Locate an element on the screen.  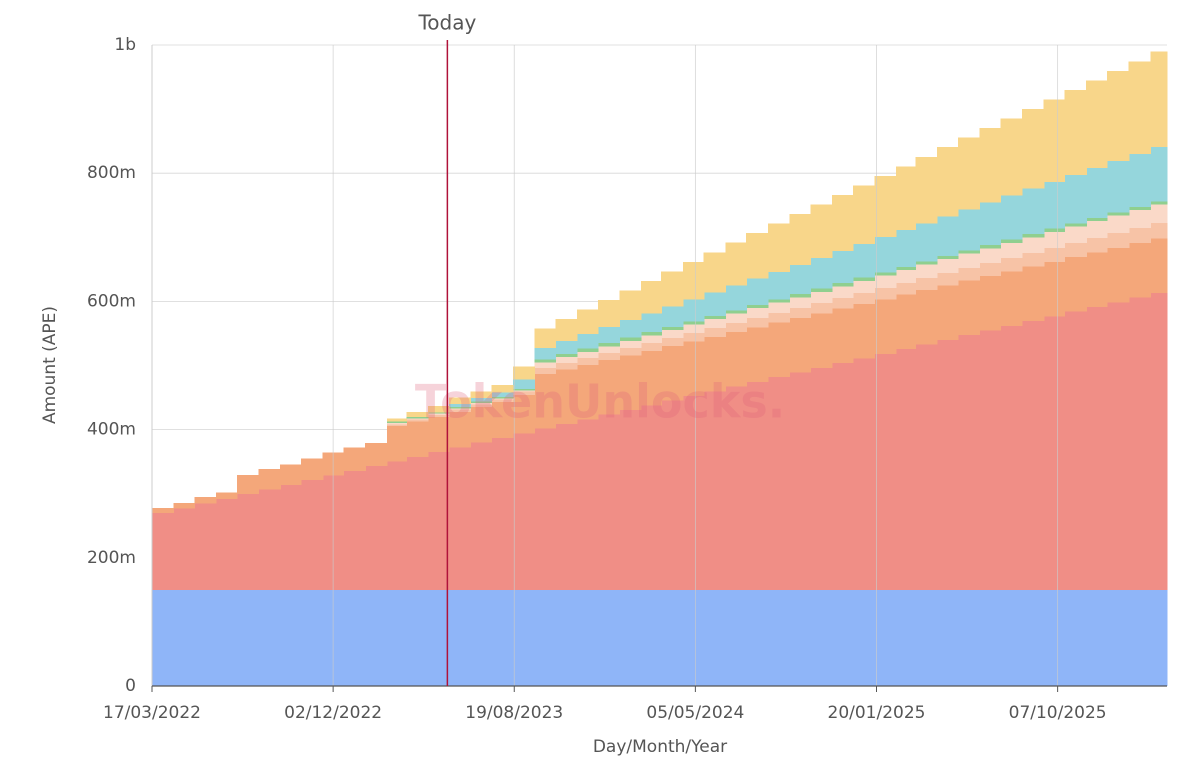
x-tick-label: 19/08/2023 is located at coordinates (514, 713).